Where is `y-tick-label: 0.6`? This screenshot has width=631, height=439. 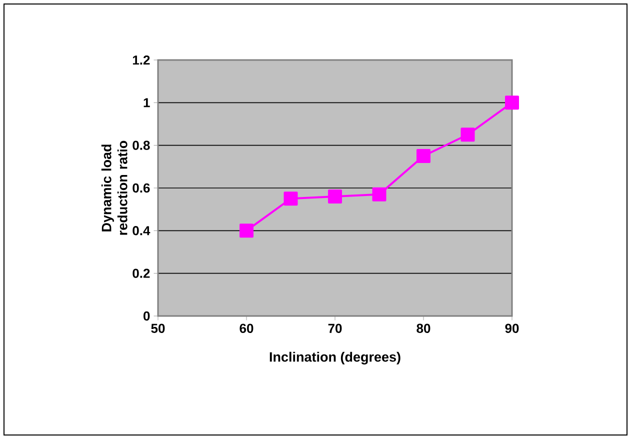
y-tick-label: 0.6 is located at coordinates (141, 188).